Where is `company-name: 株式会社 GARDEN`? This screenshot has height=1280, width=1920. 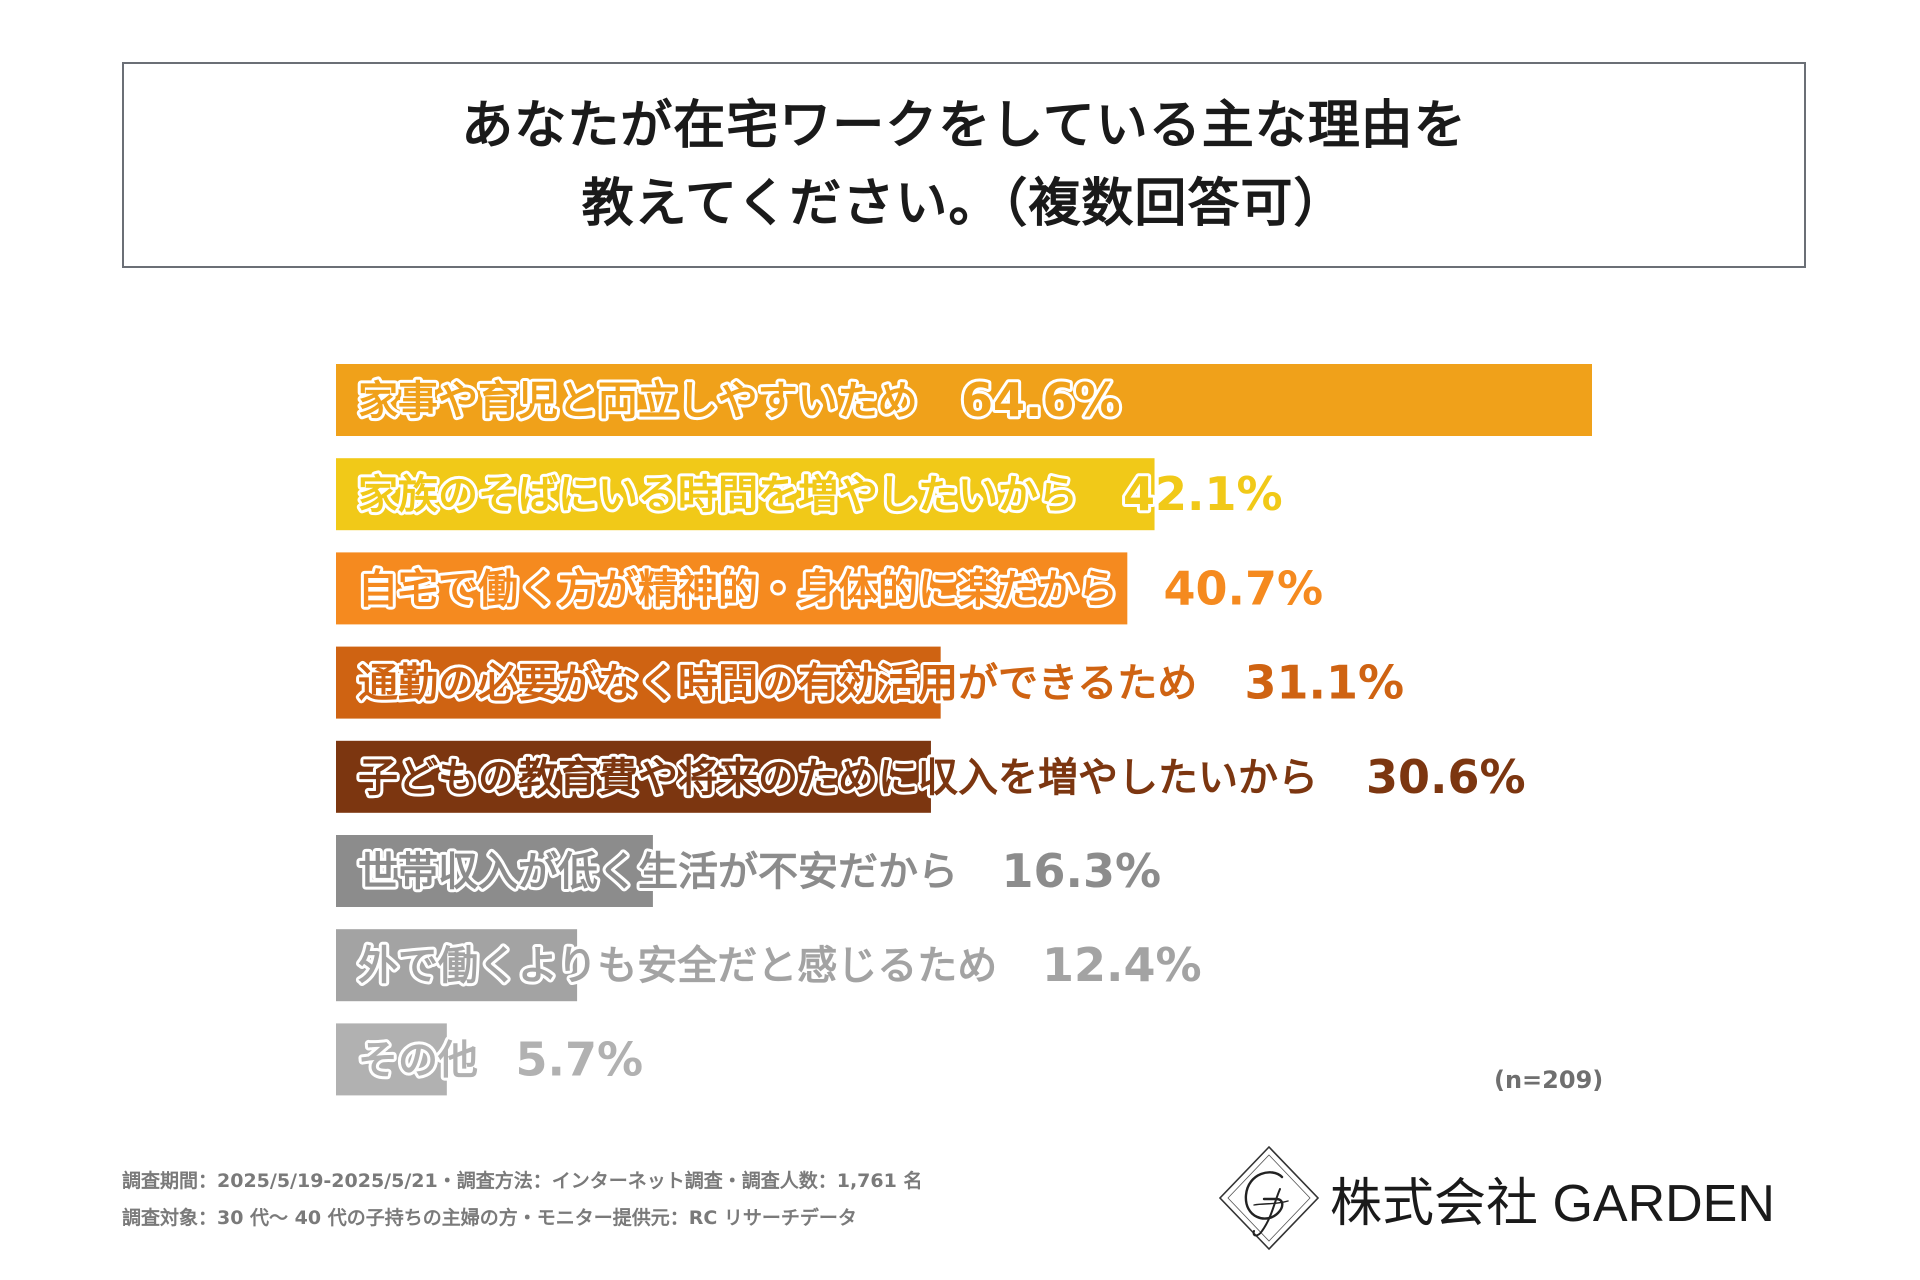 company-name: 株式会社 GARDEN is located at coordinates (1552, 1203).